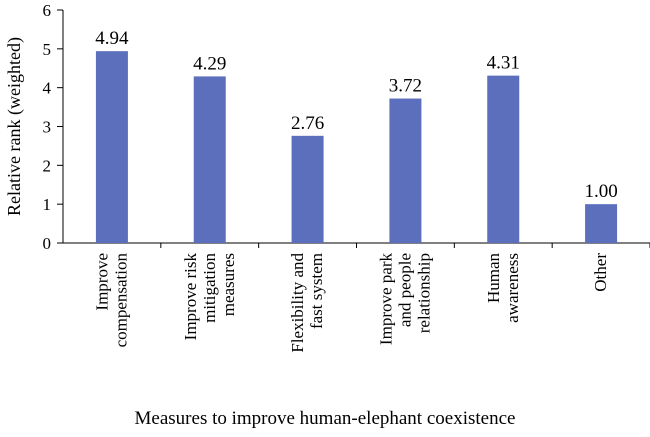 The image size is (650, 437). What do you see at coordinates (209, 63) in the screenshot?
I see `bar-value-label: 4.29` at bounding box center [209, 63].